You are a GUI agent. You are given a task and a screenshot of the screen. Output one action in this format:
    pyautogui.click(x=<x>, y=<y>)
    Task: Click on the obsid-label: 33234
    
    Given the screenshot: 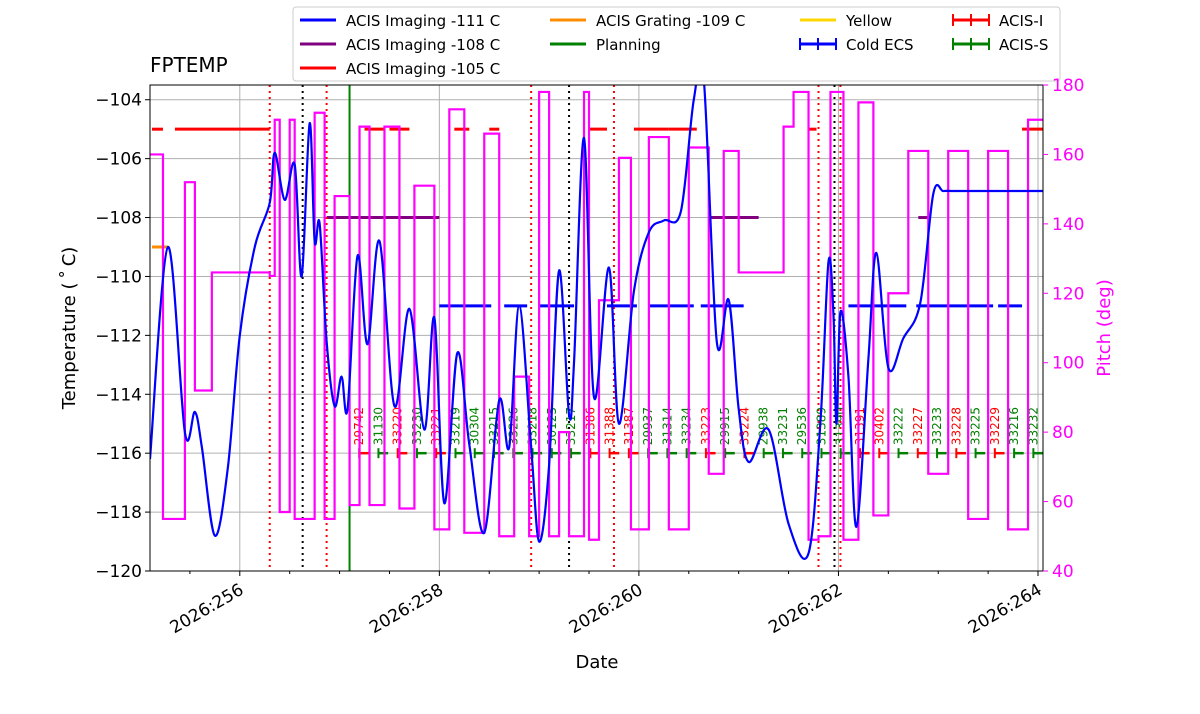 What is the action you would take?
    pyautogui.click(x=687, y=426)
    